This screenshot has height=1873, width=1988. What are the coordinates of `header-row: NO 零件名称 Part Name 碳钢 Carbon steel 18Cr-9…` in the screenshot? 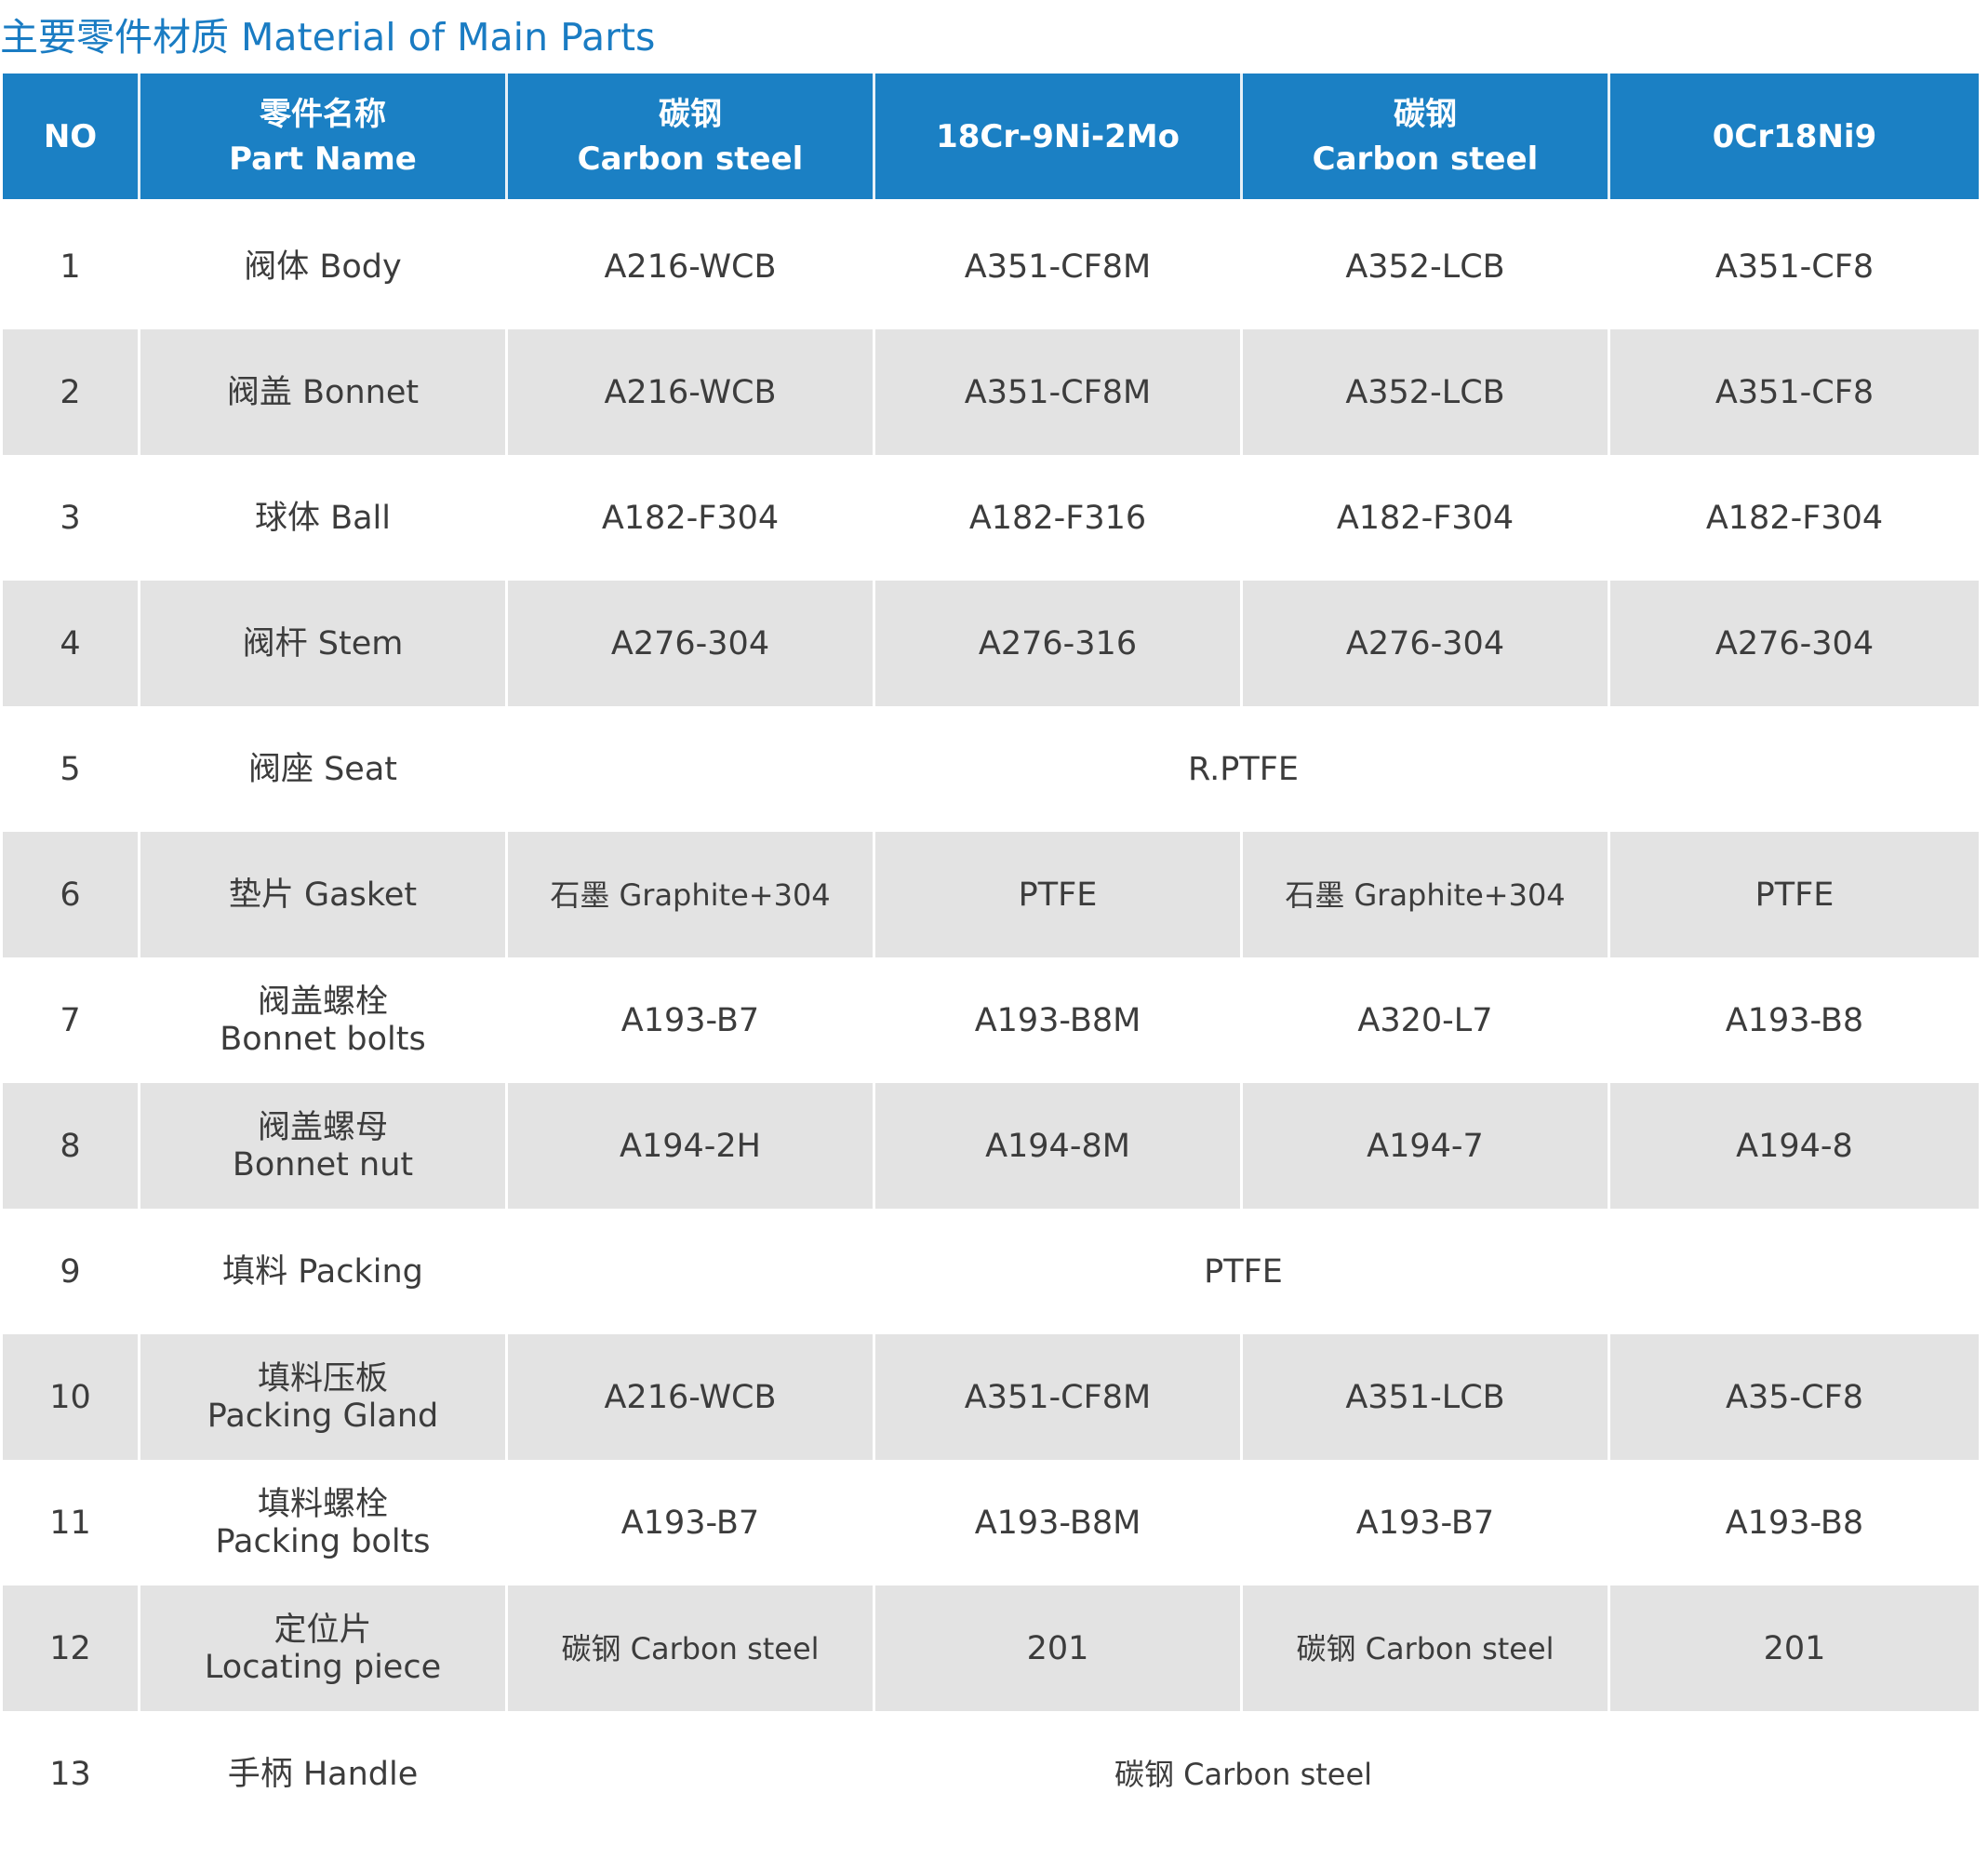 It's located at (991, 136).